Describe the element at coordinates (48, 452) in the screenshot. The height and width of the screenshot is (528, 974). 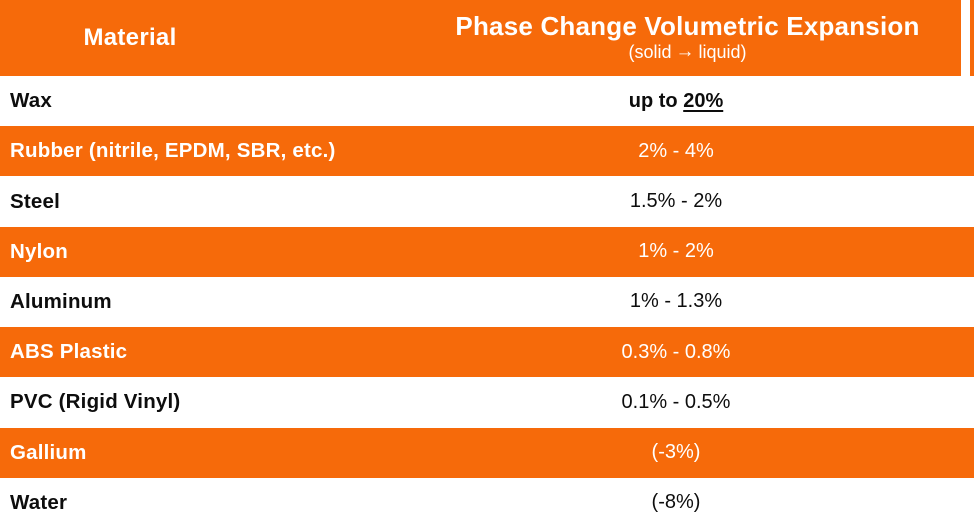
I see `material-name: Gallium` at that location.